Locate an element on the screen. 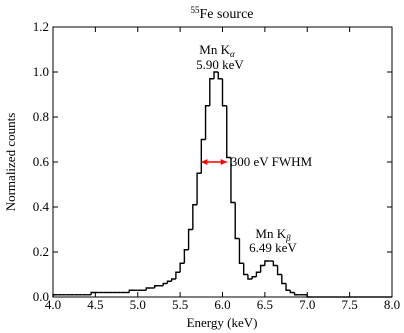 This screenshot has width=404, height=333. ka_name-subscript: α is located at coordinates (232, 54).